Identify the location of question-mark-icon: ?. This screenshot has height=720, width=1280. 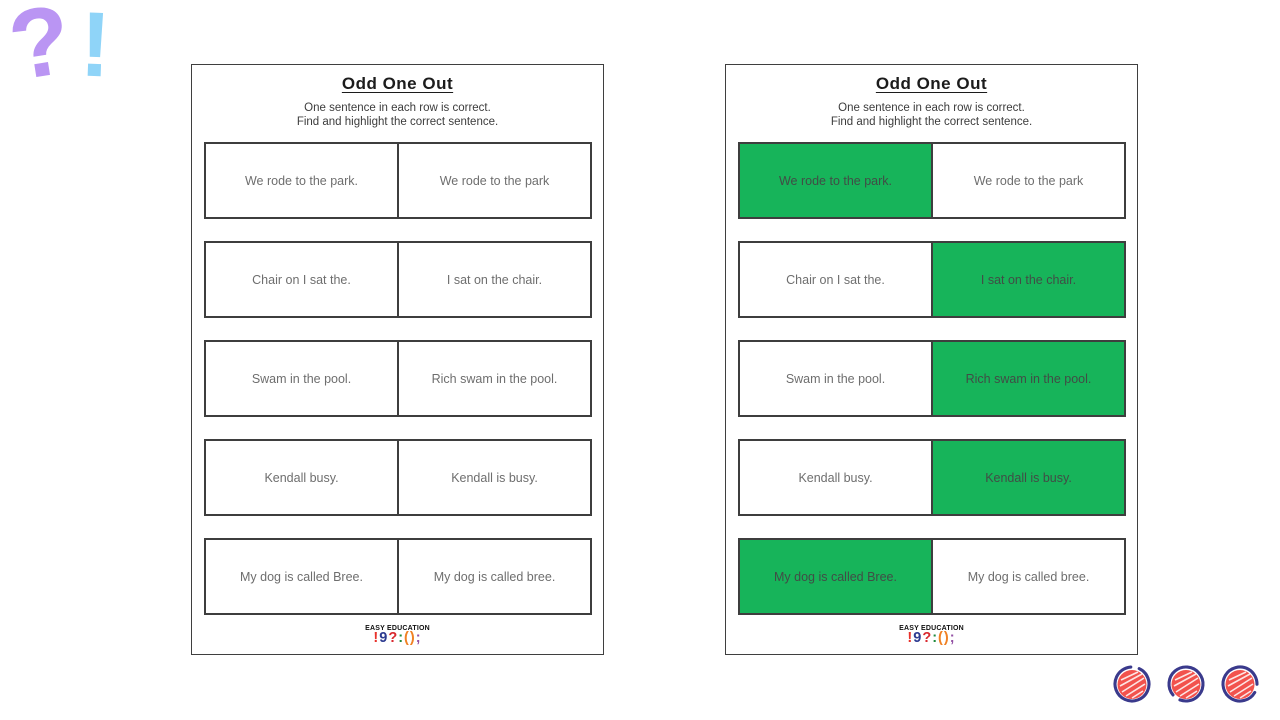
(40, 51).